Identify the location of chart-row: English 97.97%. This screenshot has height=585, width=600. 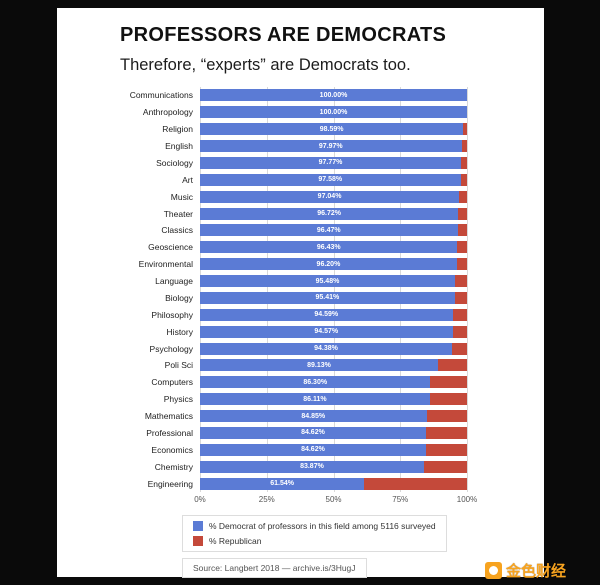
(265, 146).